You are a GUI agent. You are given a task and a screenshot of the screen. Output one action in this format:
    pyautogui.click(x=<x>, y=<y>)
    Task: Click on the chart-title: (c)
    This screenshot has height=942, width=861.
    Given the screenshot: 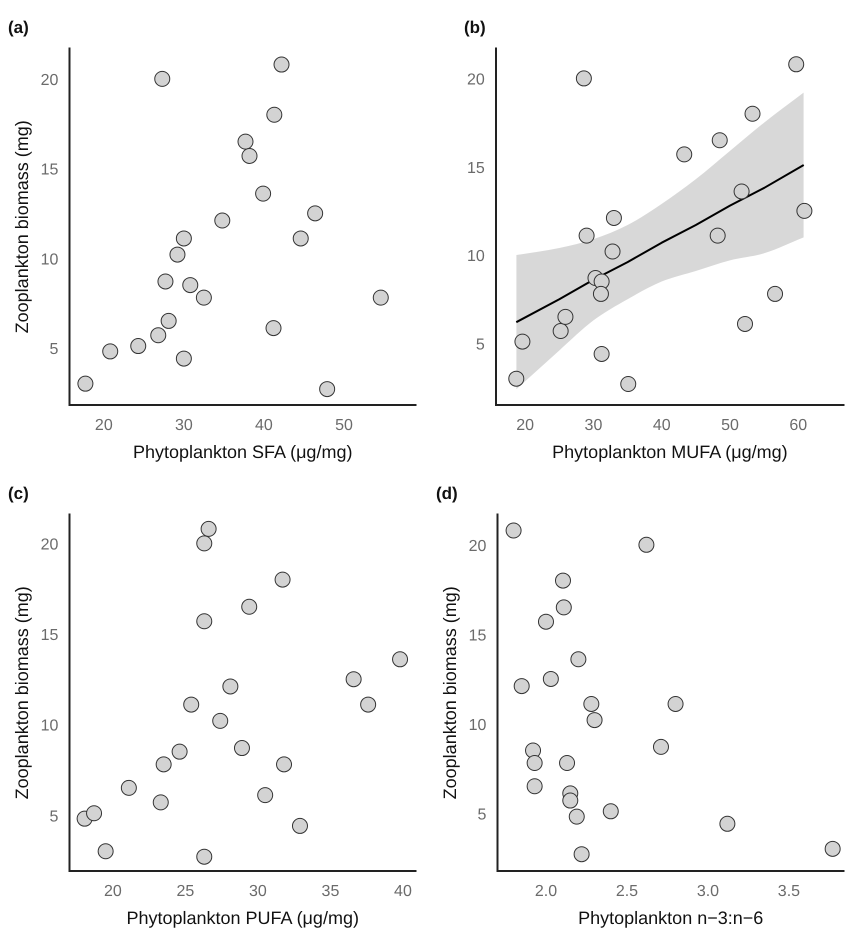 What is the action you would take?
    pyautogui.click(x=18, y=493)
    